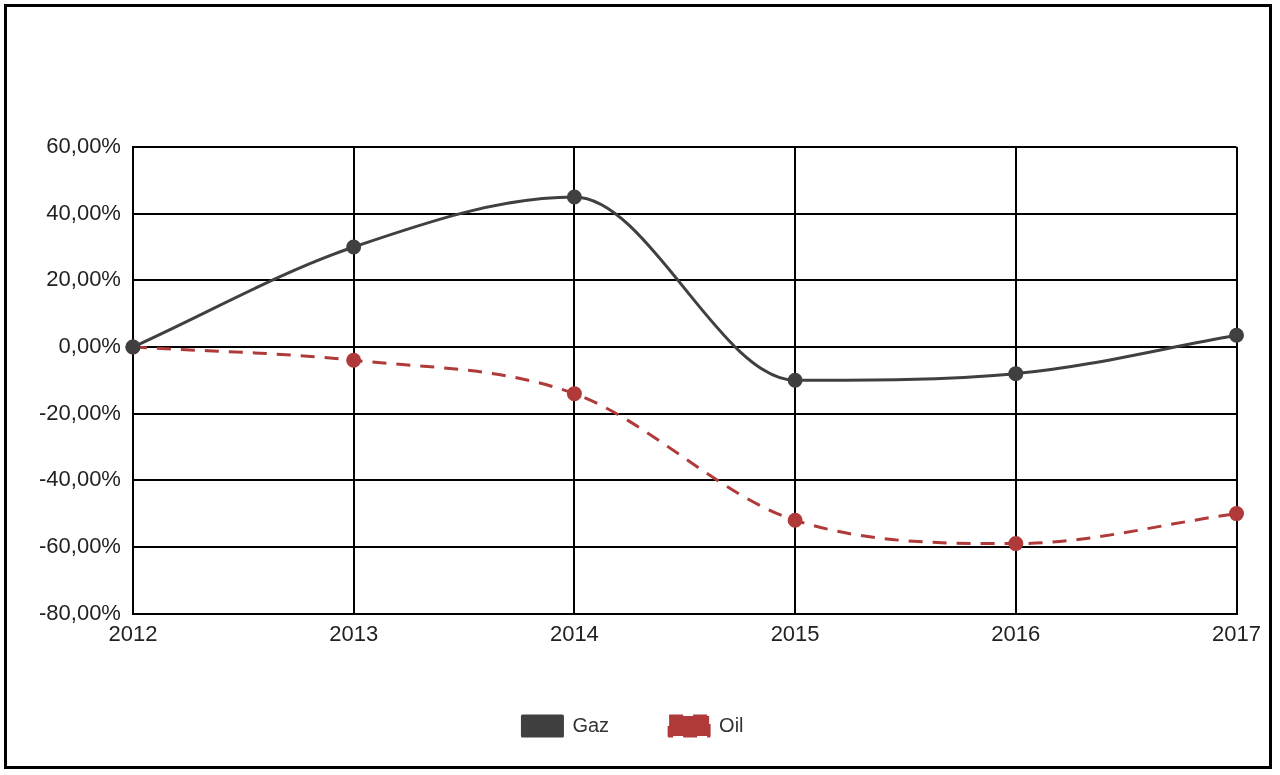 This screenshot has width=1280, height=775. Describe the element at coordinates (83, 212) in the screenshot. I see `y-tick-label: 40,00%` at that location.